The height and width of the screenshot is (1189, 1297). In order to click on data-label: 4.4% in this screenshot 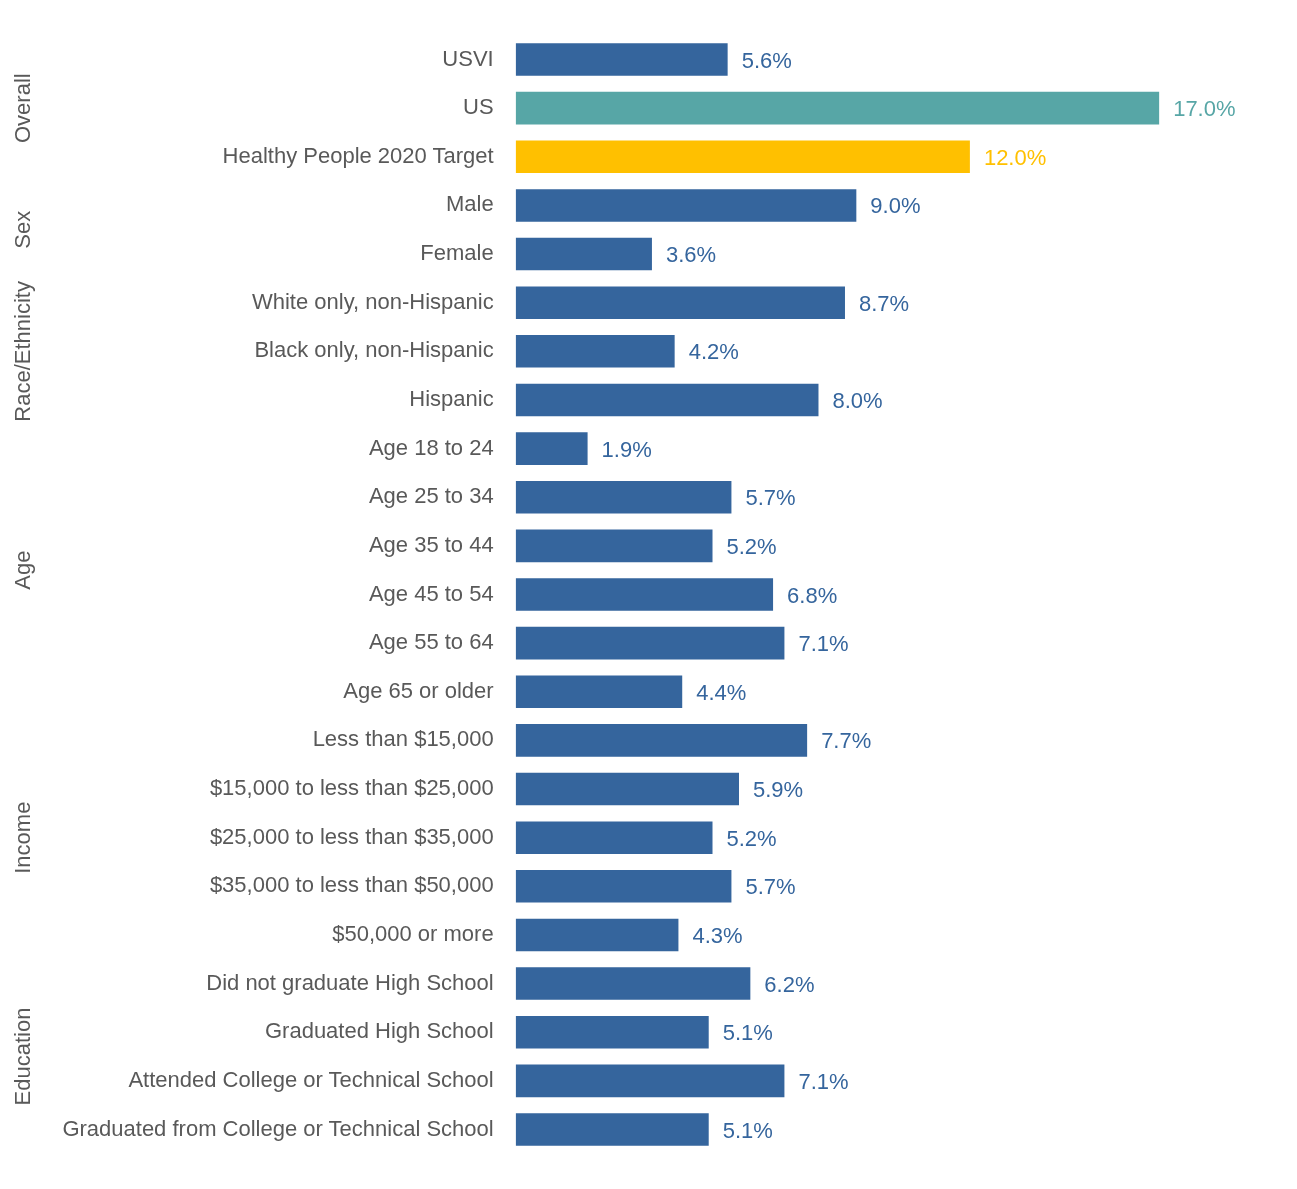, I will do `click(721, 692)`.